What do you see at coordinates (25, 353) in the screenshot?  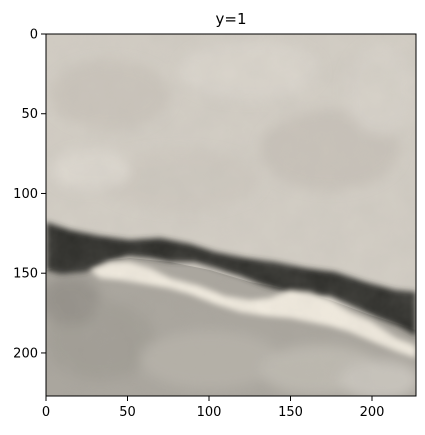 I see `y-tick-label: 200` at bounding box center [25, 353].